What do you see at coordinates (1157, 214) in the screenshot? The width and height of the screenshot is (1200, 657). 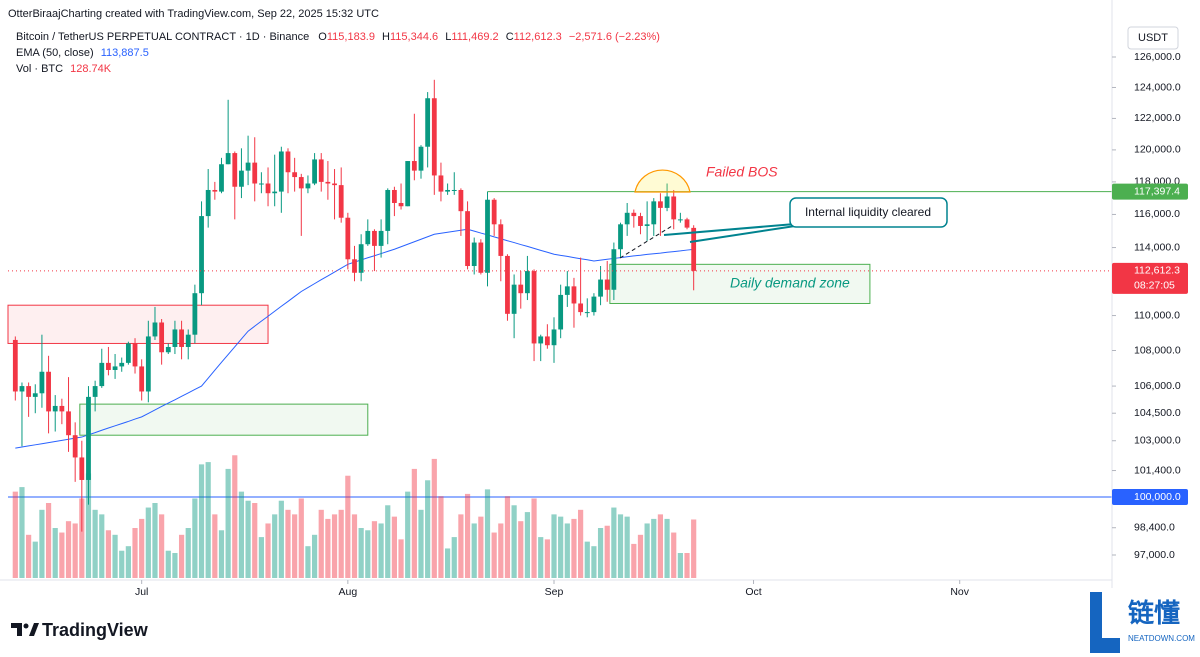 I see `y-tick-label: 116,000.0` at bounding box center [1157, 214].